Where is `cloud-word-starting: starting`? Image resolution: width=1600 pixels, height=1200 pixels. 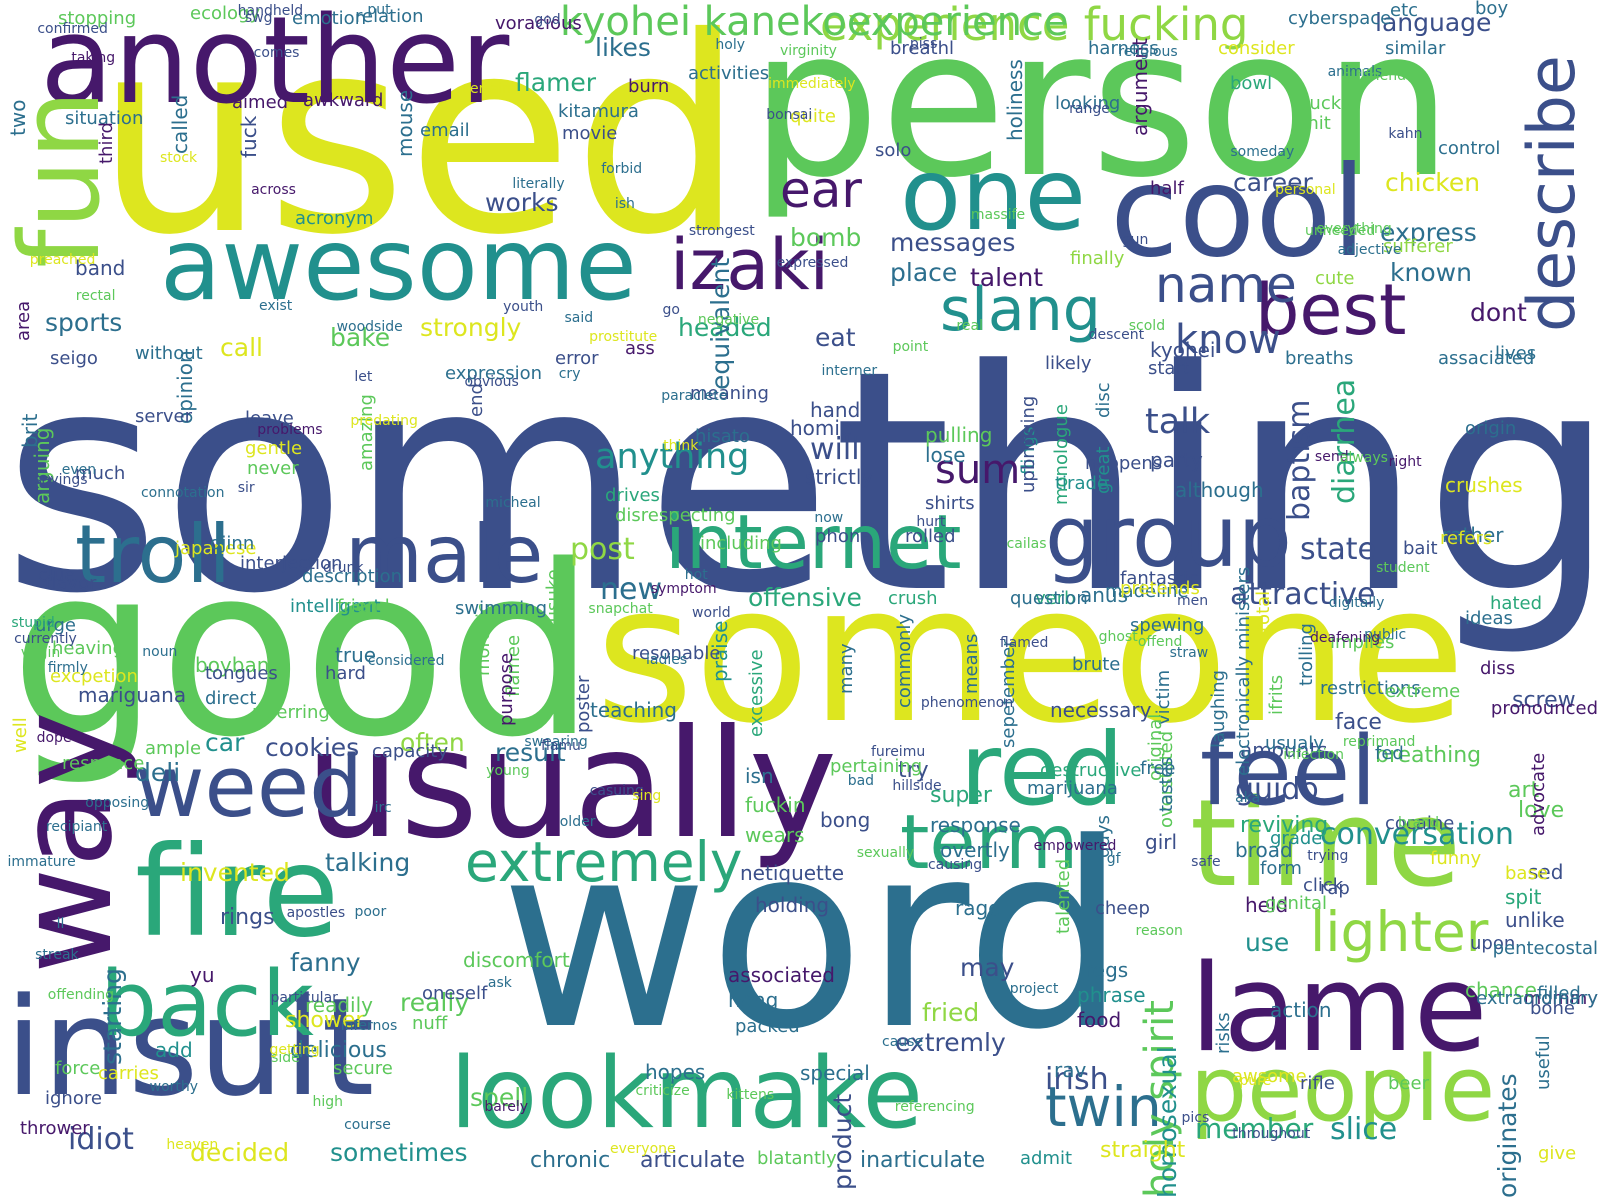
cloud-word-starting: starting is located at coordinates (112, 1016).